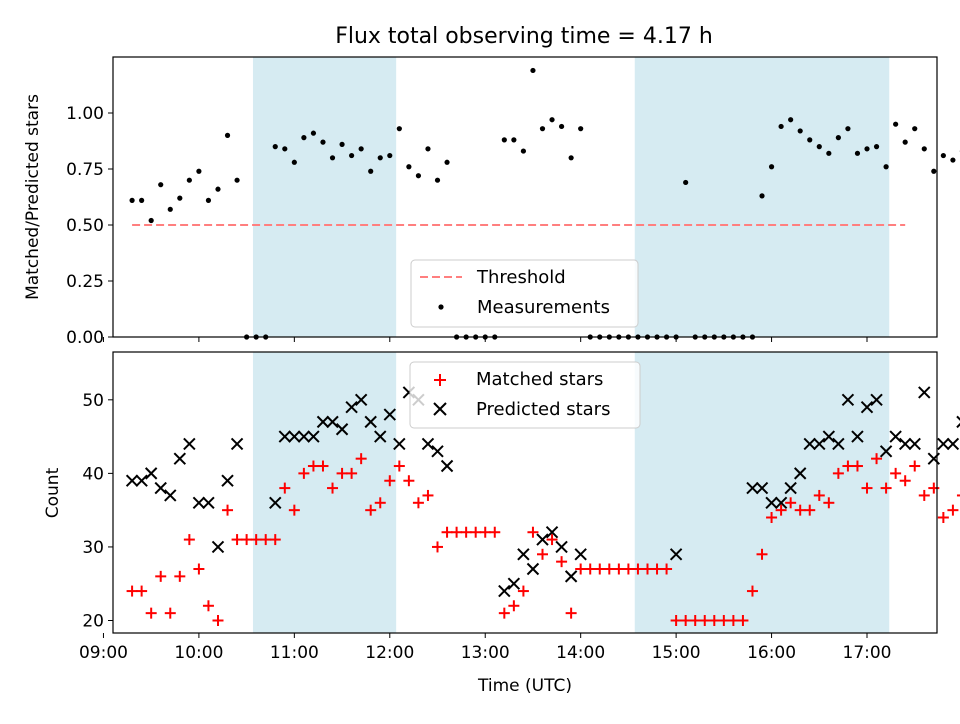 Image resolution: width=960 pixels, height=724 pixels. I want to click on top-y-axis-label-group: Matched/Predicted stars, so click(33, 197).